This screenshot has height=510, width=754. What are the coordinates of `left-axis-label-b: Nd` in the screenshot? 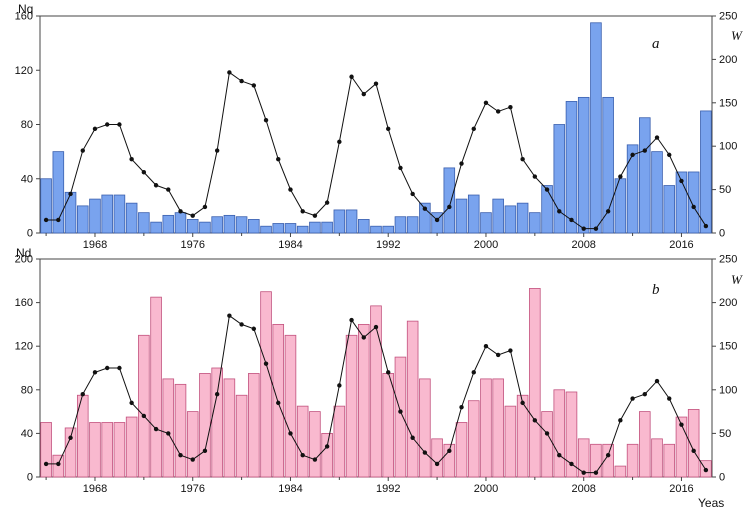 It's located at (24, 253).